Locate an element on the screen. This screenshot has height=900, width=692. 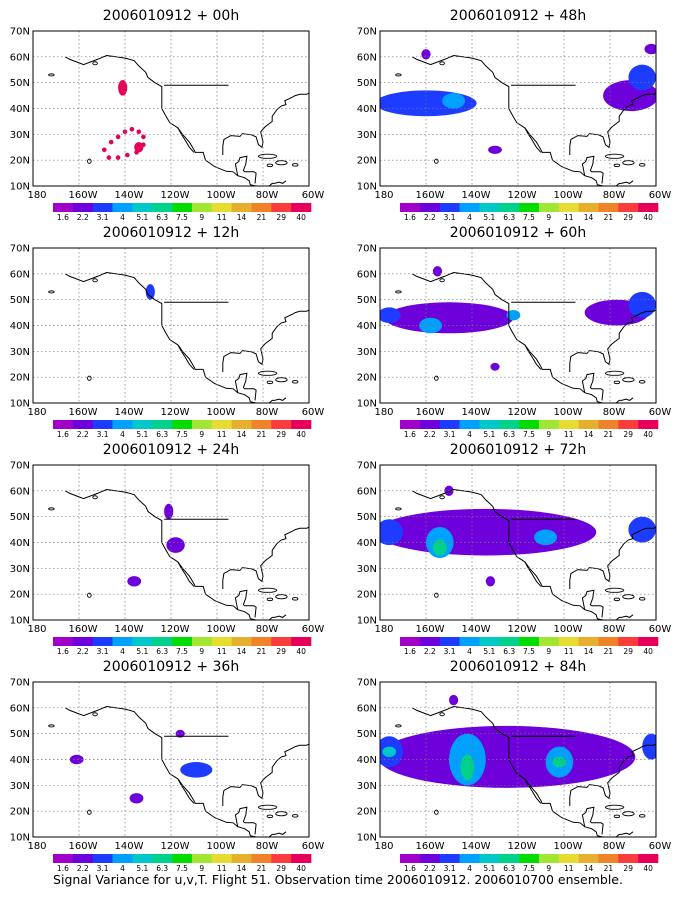
lon-tick-label: 140W is located at coordinates (129, 412).